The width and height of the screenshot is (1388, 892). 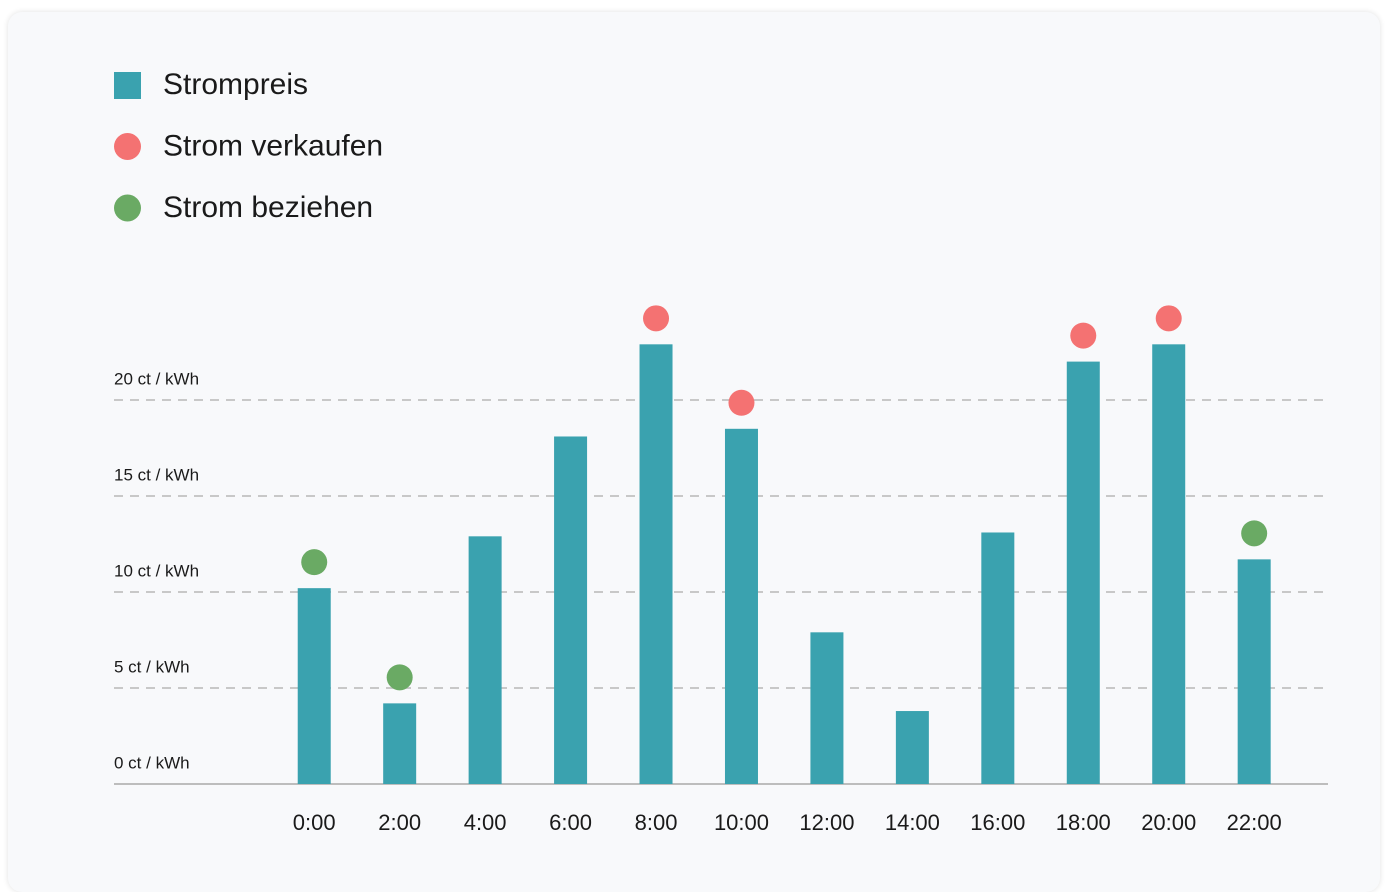 I want to click on x-tick-label: 12:00, so click(x=826, y=822).